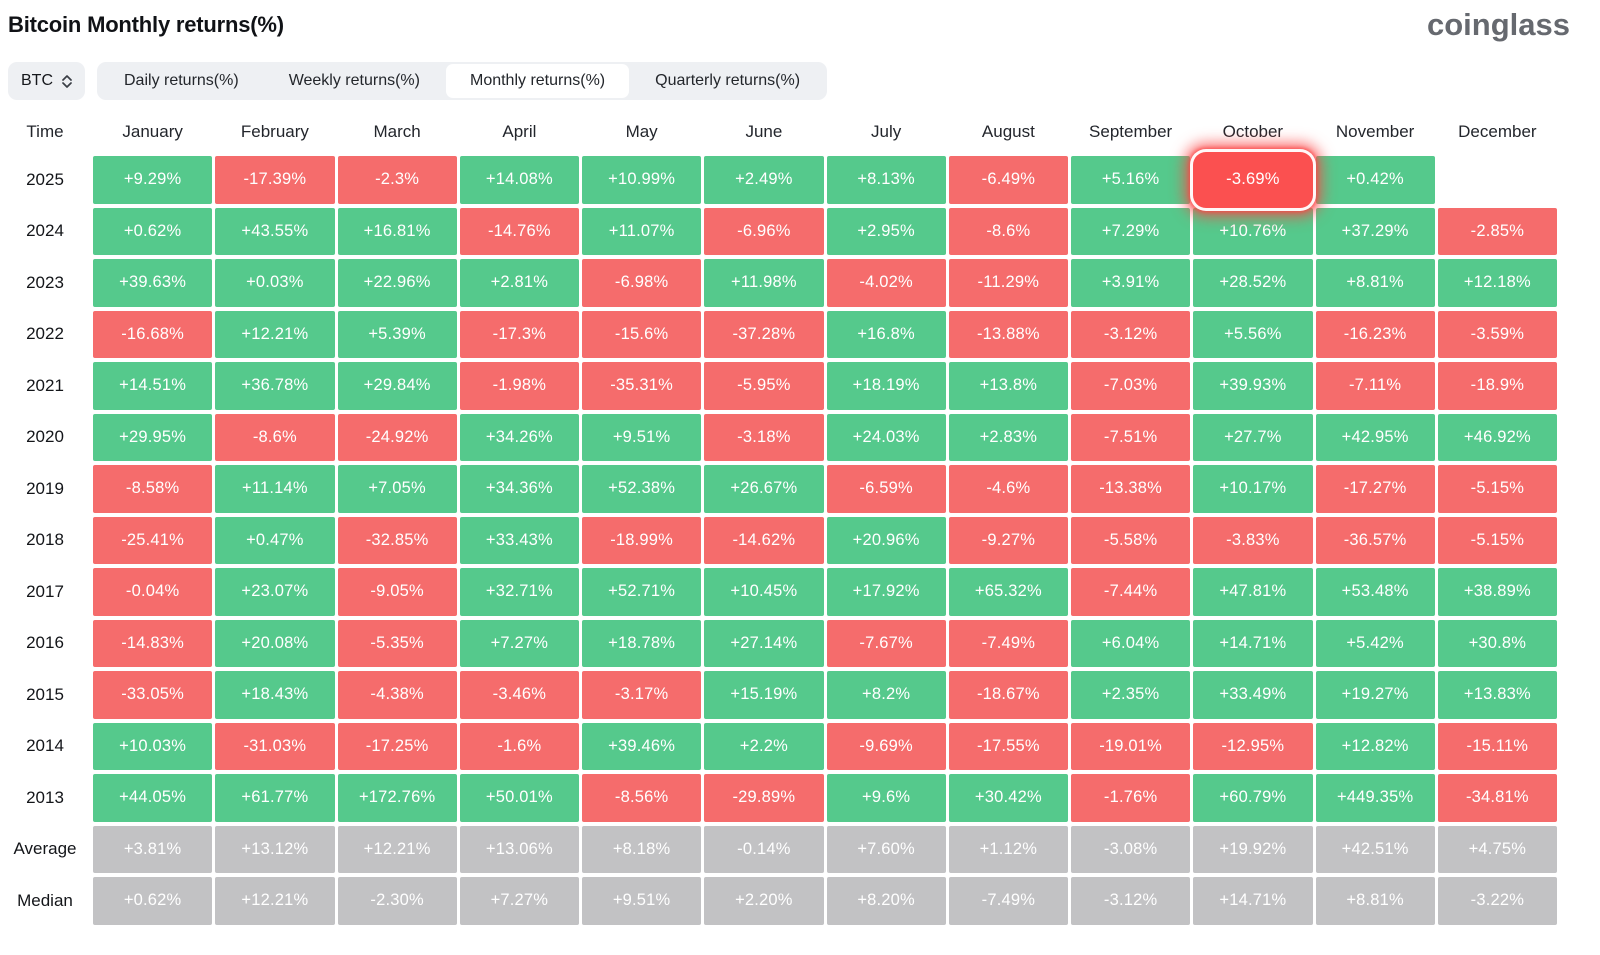 This screenshot has width=1600, height=955. What do you see at coordinates (45, 283) in the screenshot?
I see `row-label-2023: 2023` at bounding box center [45, 283].